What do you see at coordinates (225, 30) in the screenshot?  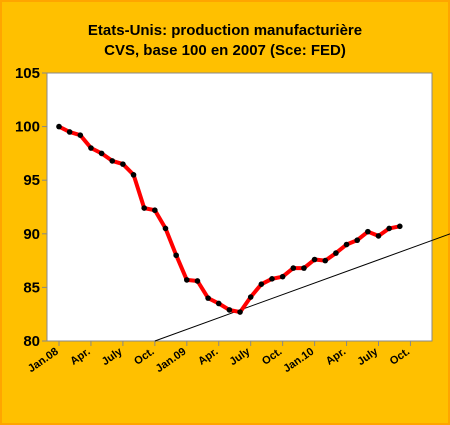 I see `chart-title: Etats-Unis: production manufacturière` at bounding box center [225, 30].